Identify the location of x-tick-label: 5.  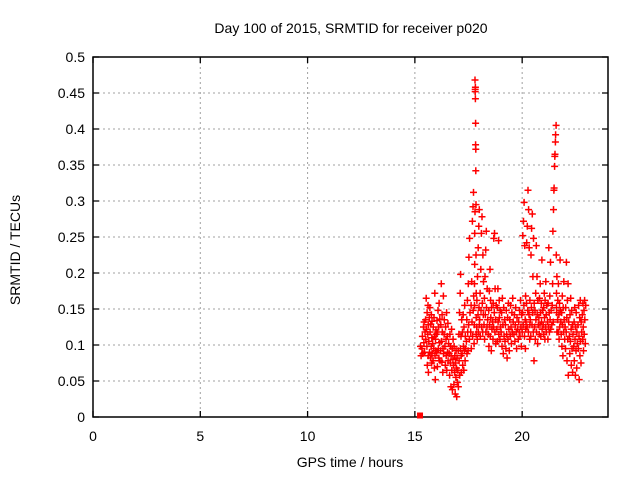
(200, 436).